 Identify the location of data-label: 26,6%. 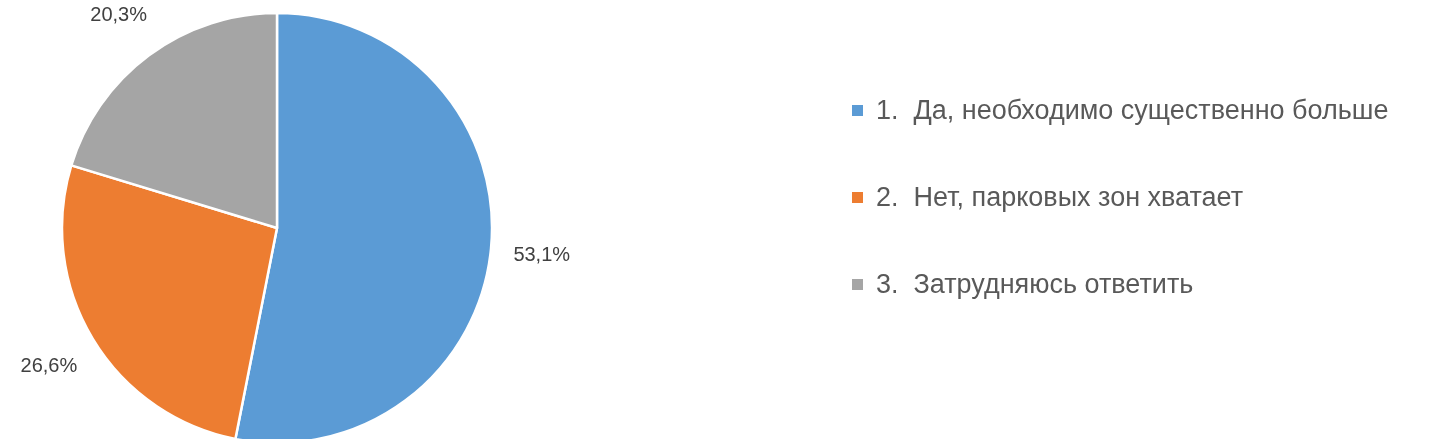
(49, 364).